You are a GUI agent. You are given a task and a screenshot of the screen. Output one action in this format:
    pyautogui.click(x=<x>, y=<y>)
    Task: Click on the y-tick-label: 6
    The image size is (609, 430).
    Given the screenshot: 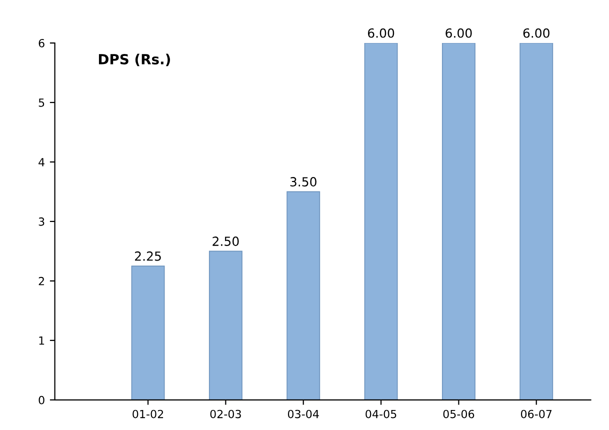 What is the action you would take?
    pyautogui.click(x=41, y=43)
    